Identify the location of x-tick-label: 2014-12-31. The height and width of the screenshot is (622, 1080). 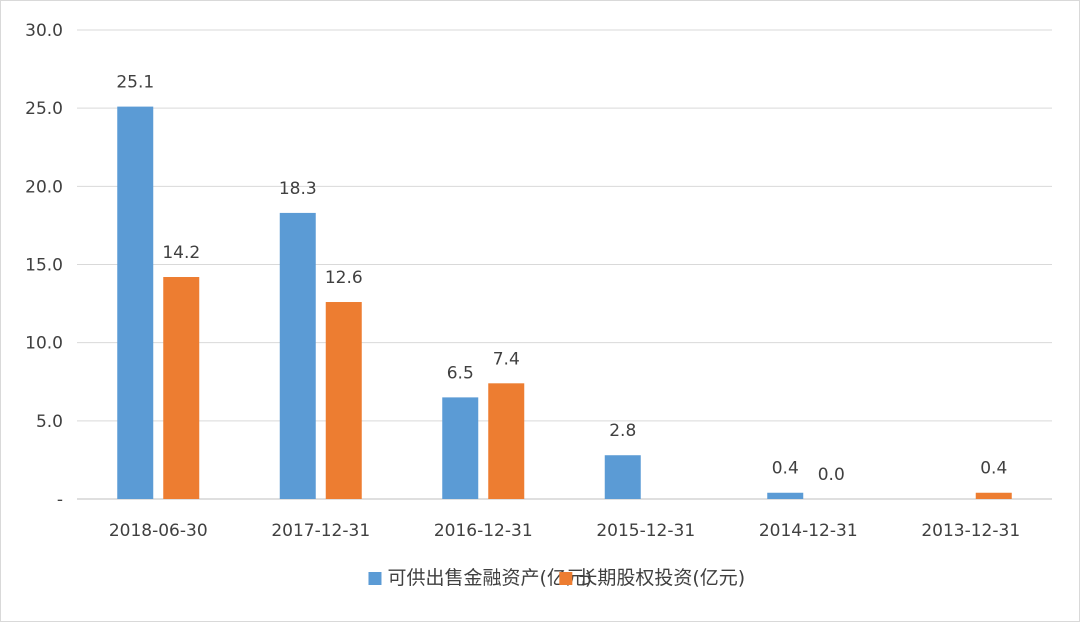
(808, 531).